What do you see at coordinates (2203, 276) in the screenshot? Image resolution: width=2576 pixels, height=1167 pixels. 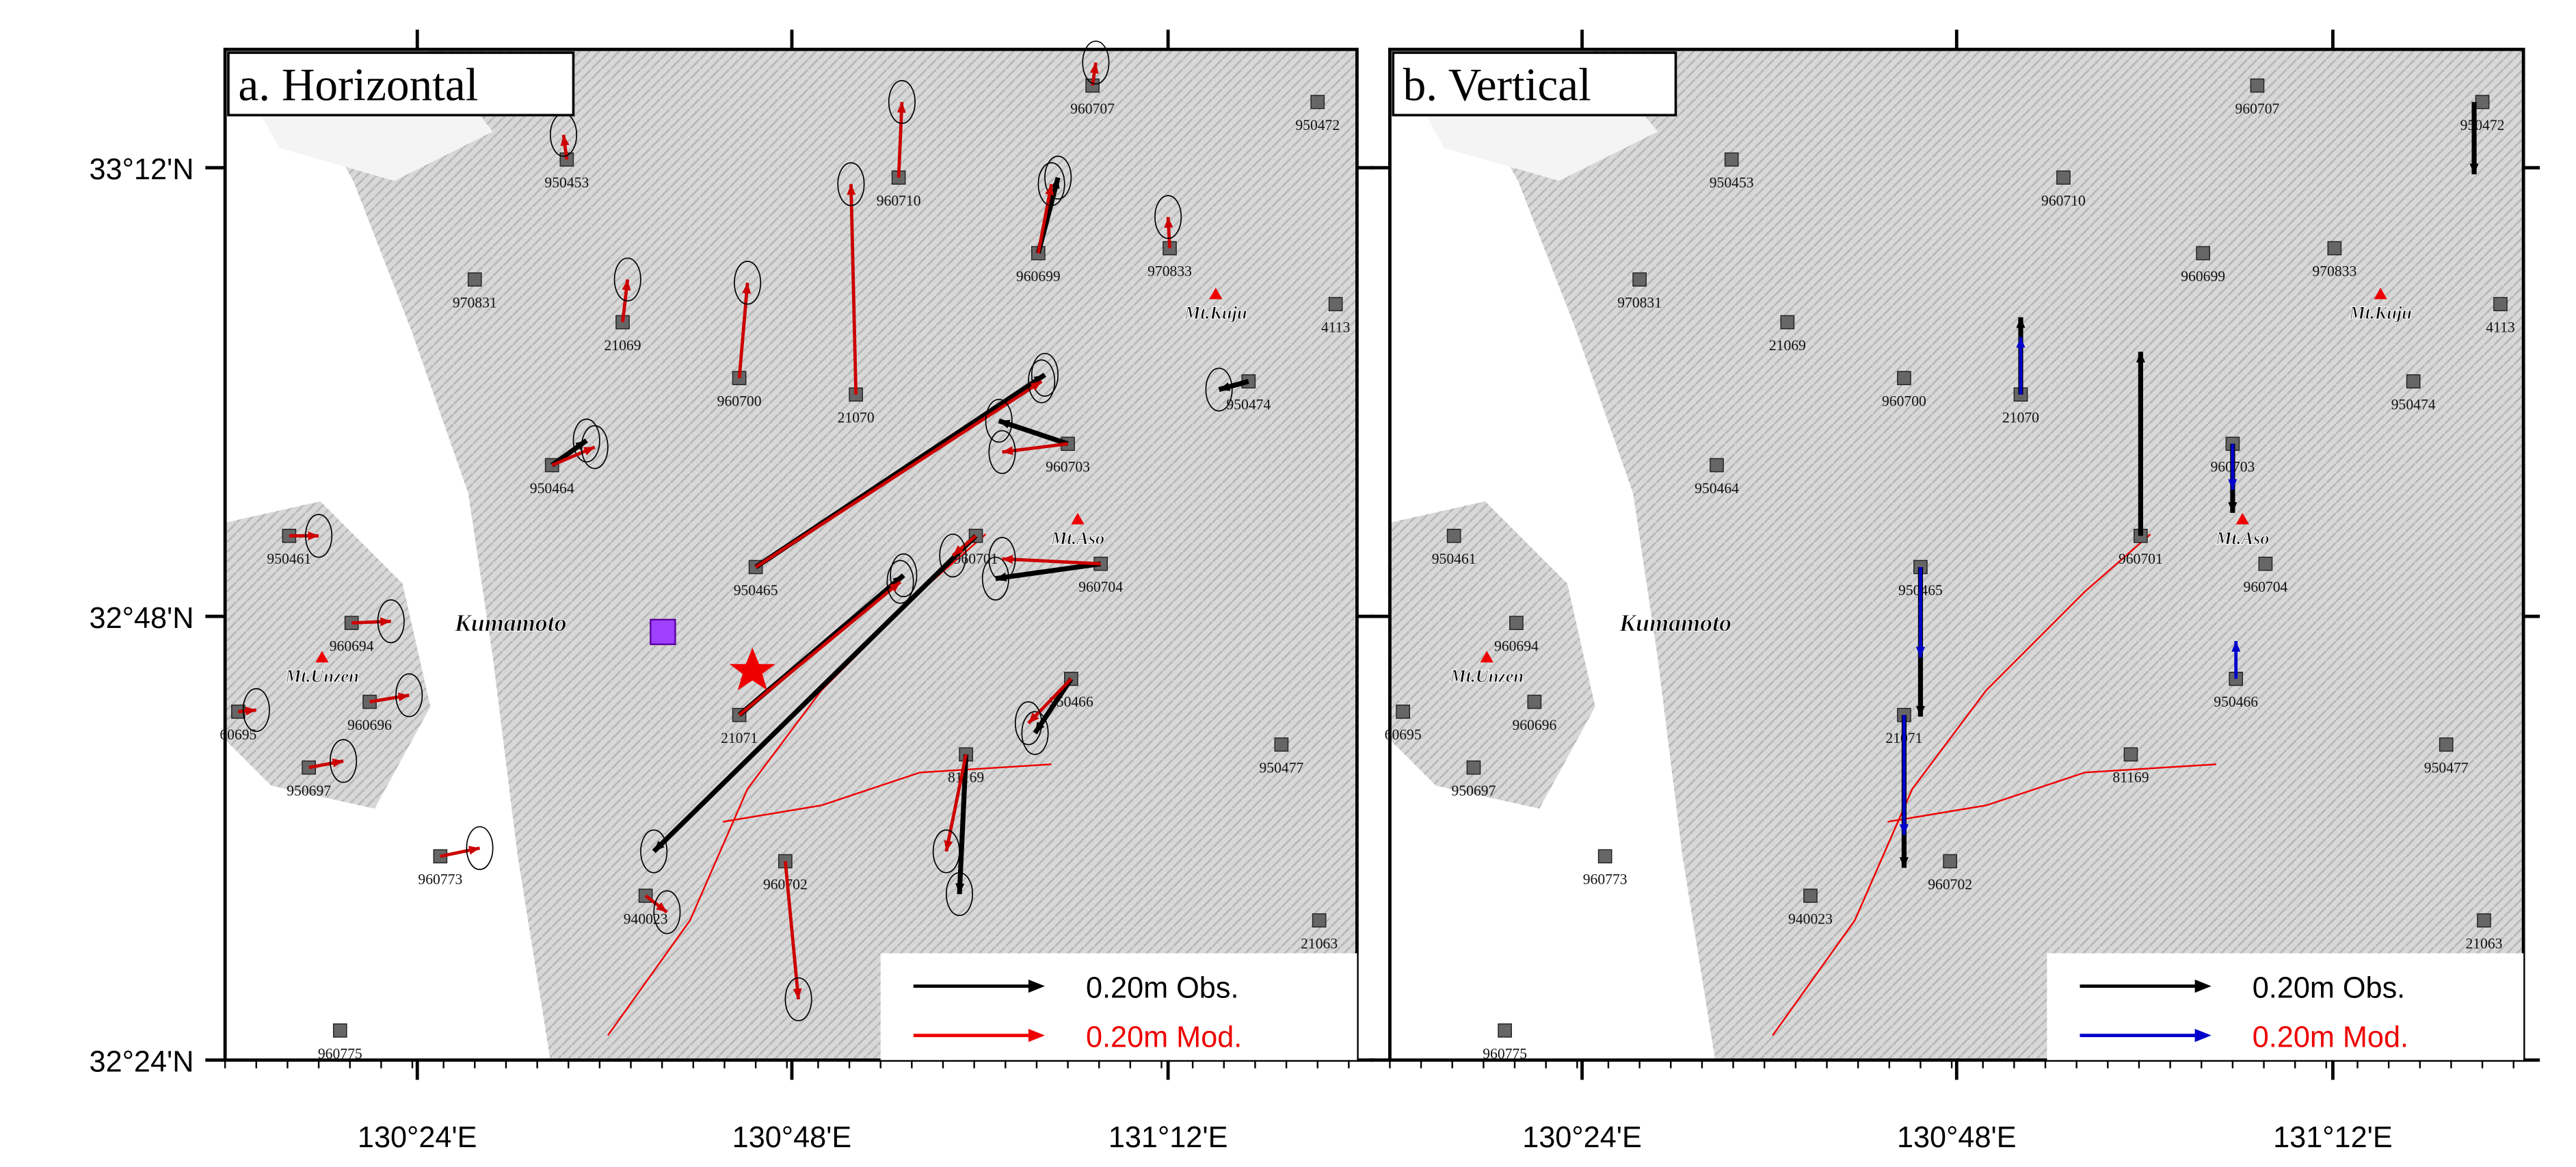 I see `station-label: 960699` at bounding box center [2203, 276].